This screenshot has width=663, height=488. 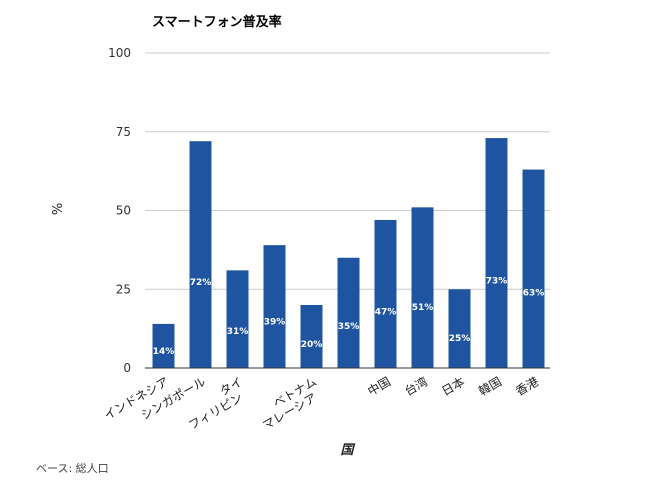 What do you see at coordinates (72, 468) in the screenshot?
I see `source-note: ベース: 総人口` at bounding box center [72, 468].